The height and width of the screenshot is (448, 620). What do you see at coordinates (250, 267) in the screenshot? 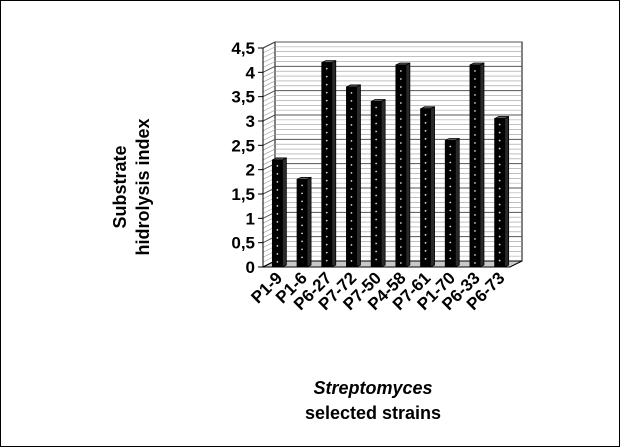
I see `y-tick-label: 0` at bounding box center [250, 267].